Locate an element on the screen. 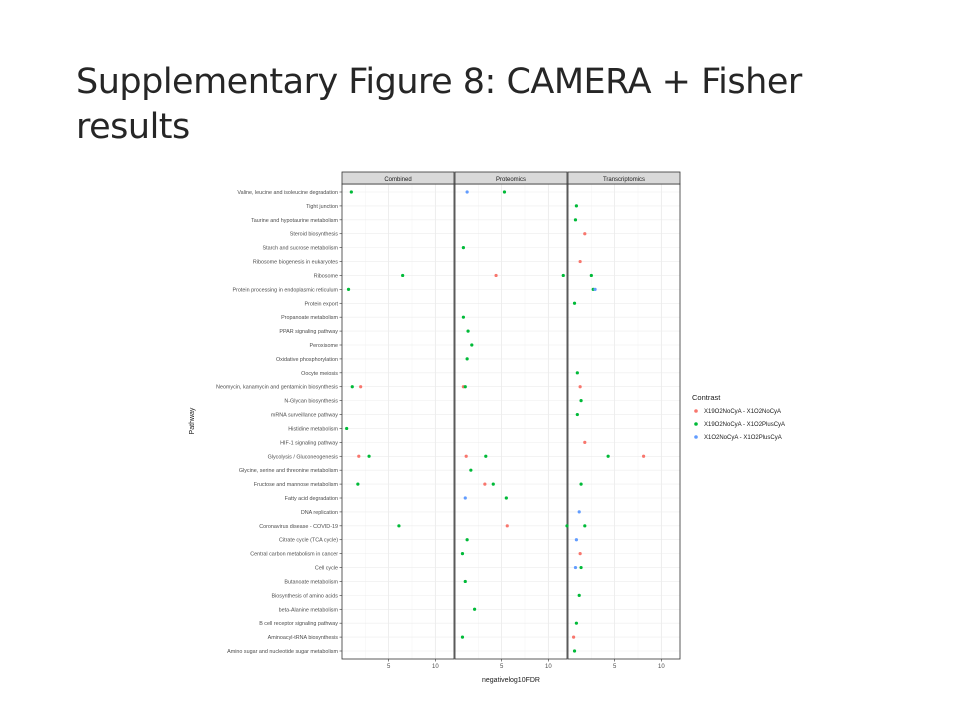 The image size is (960, 720). y-axis-title: Pathway is located at coordinates (192, 420).